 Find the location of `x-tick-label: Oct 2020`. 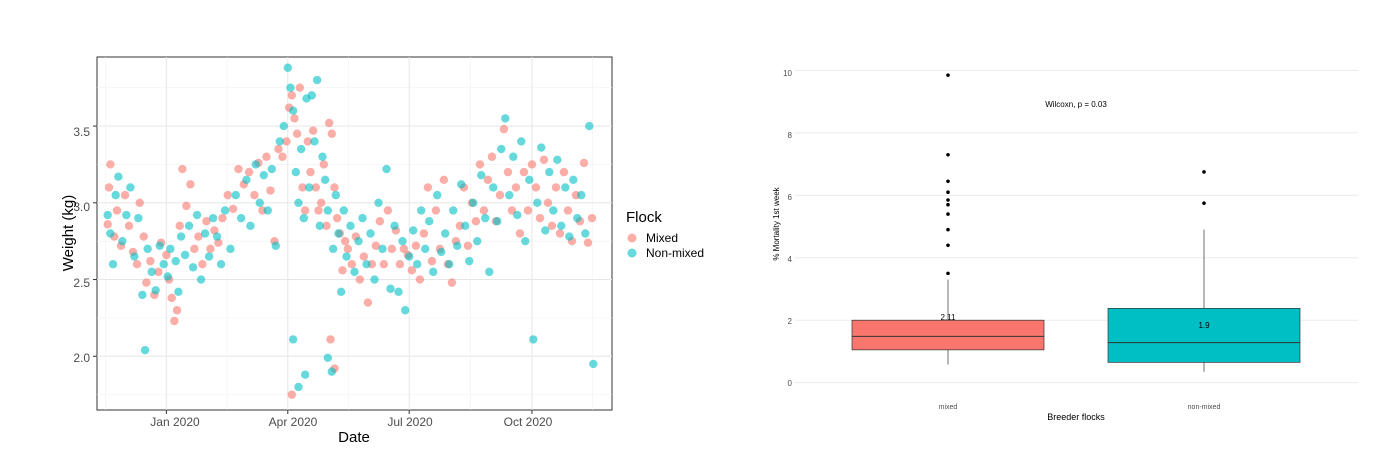

x-tick-label: Oct 2020 is located at coordinates (528, 422).